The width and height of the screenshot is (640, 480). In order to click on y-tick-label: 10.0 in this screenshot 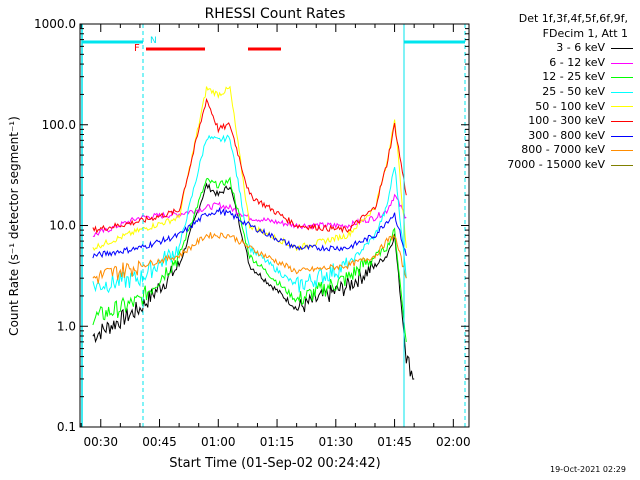, I will do `click(62, 226)`.